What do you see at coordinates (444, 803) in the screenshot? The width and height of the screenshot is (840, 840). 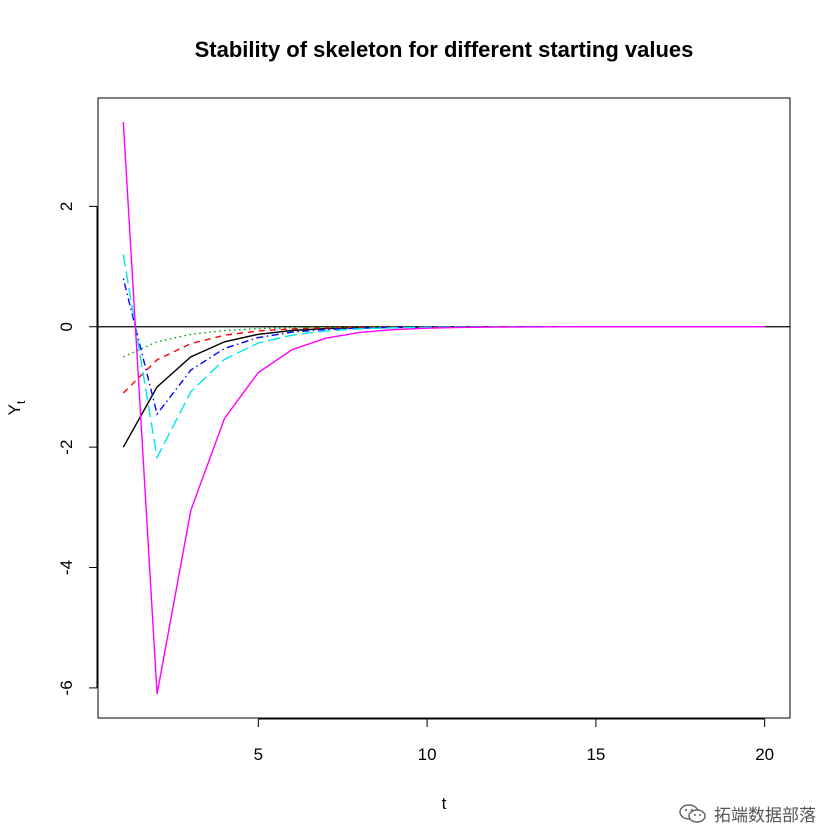 I see `x-axis-label: t` at bounding box center [444, 803].